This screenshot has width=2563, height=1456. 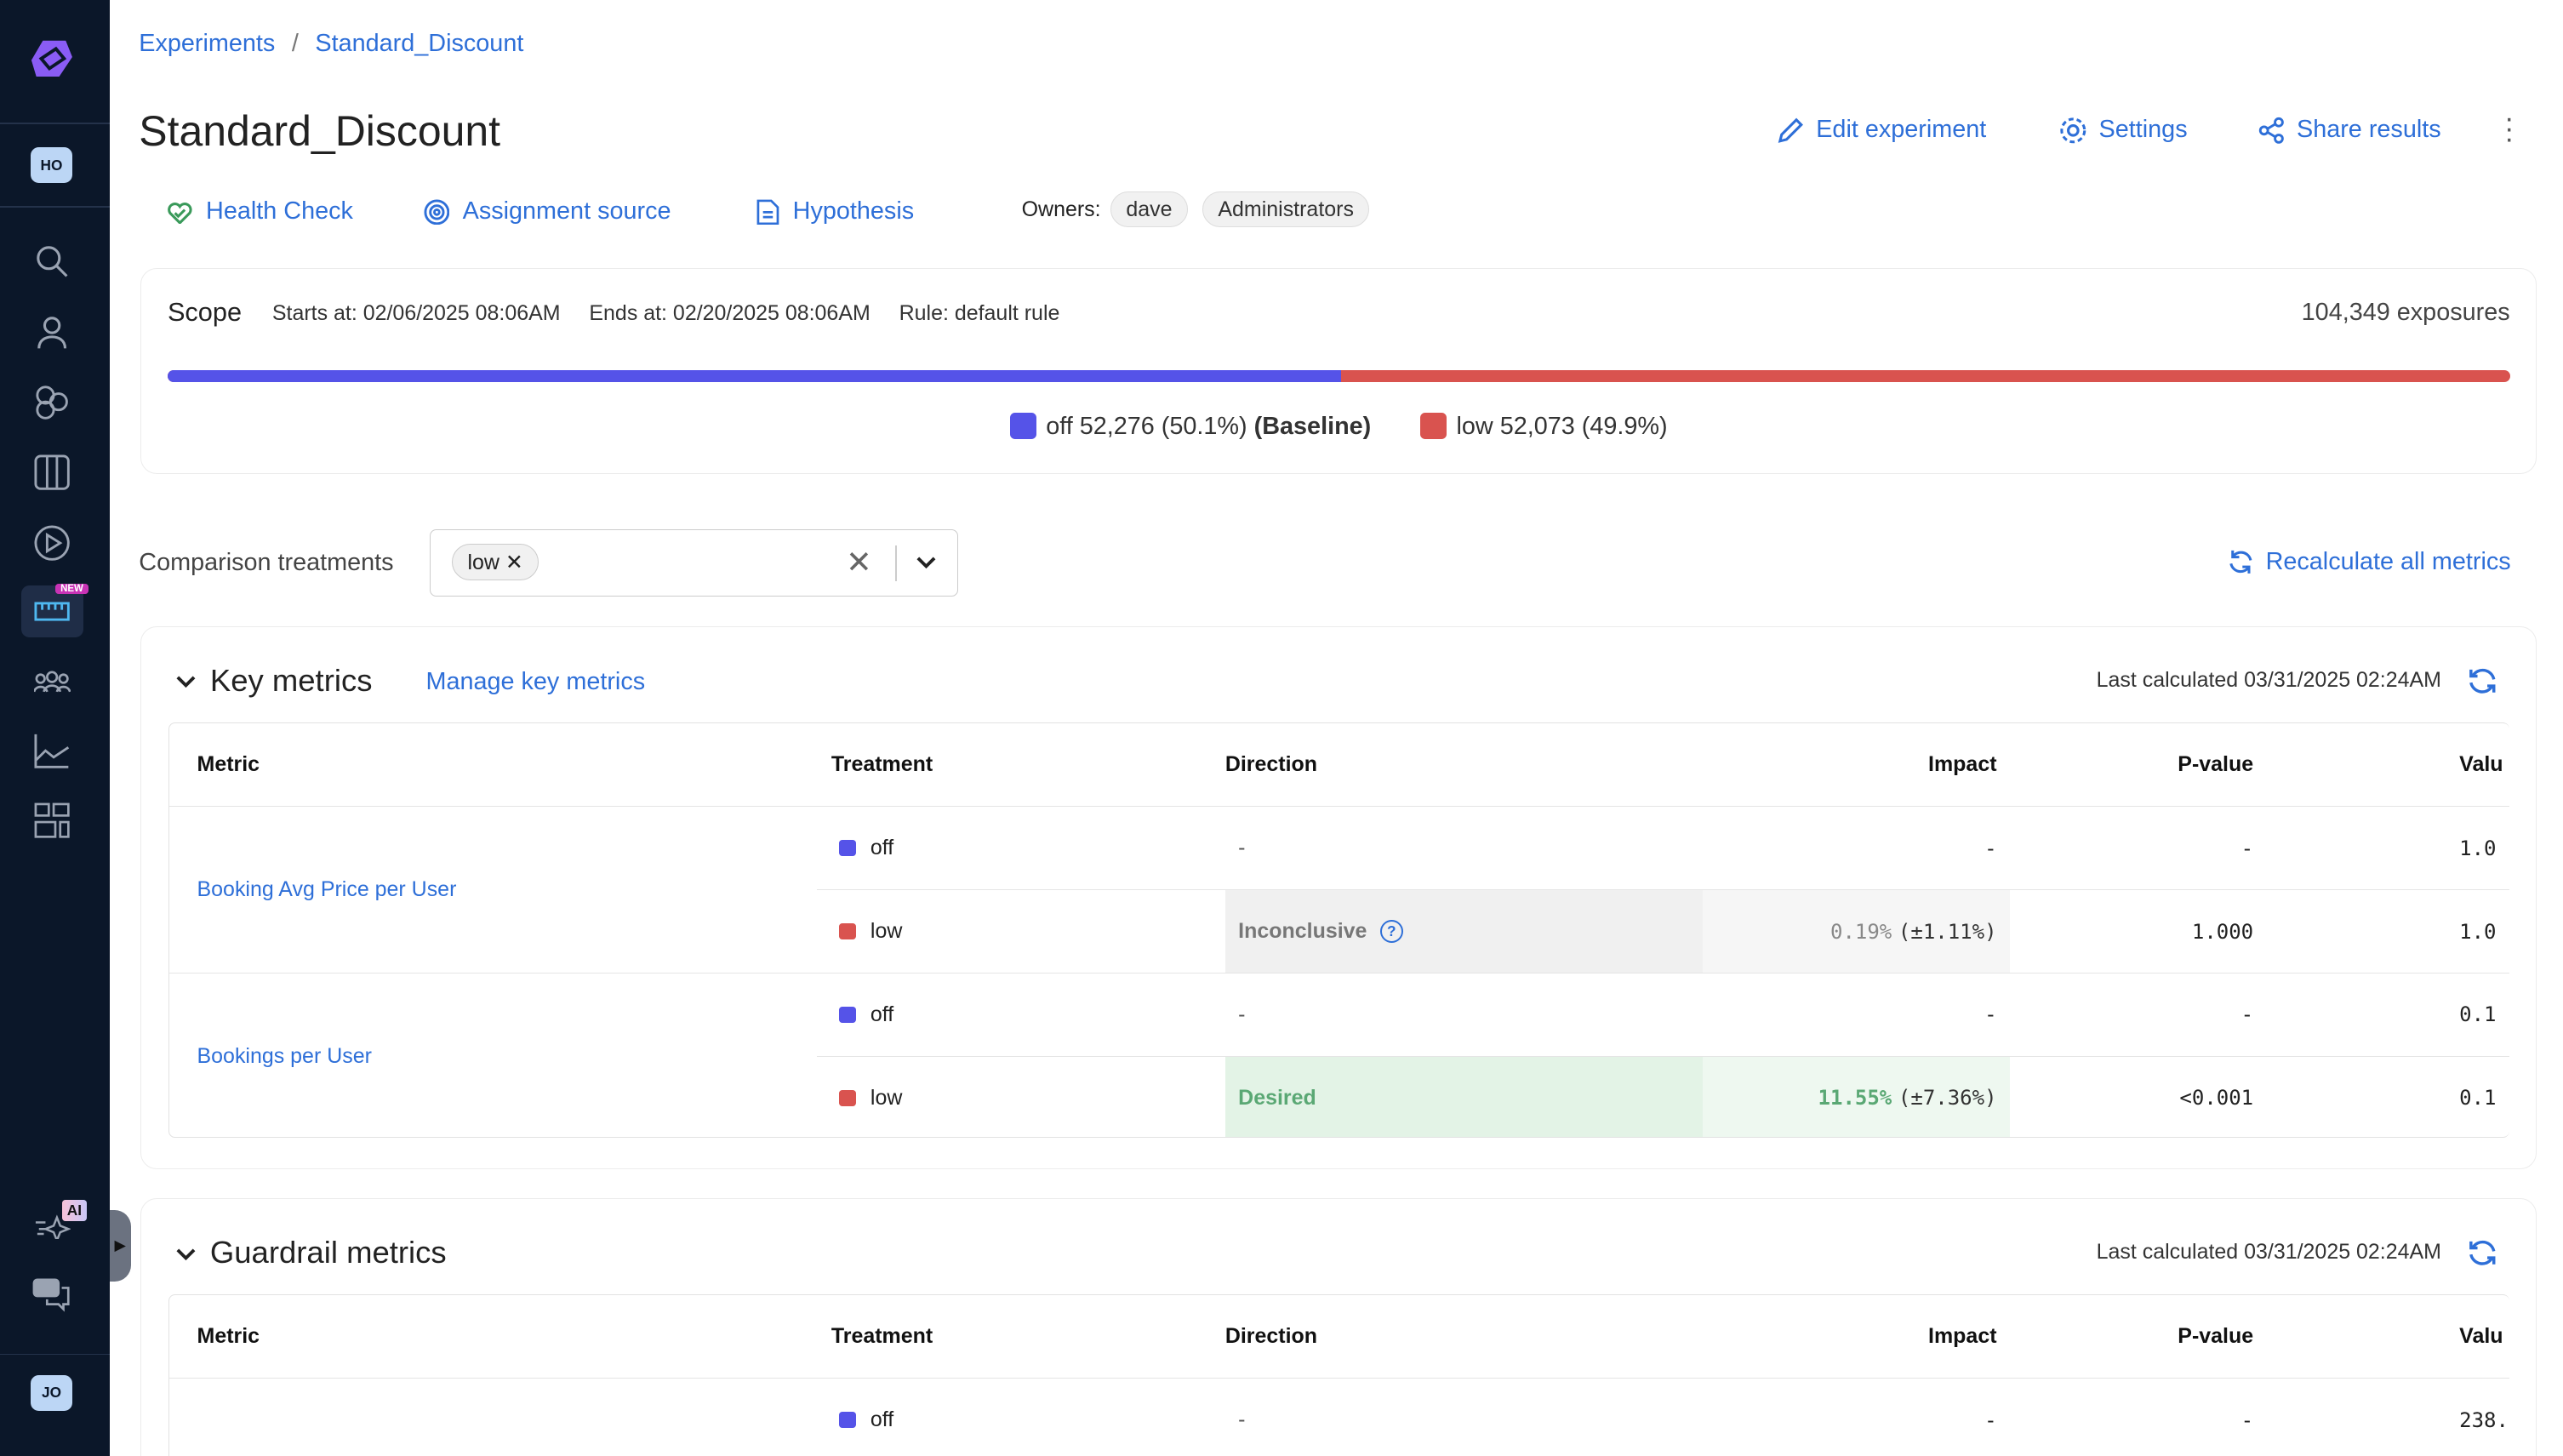 I want to click on edit-experiment-button: Edit experiment, so click(x=1881, y=130).